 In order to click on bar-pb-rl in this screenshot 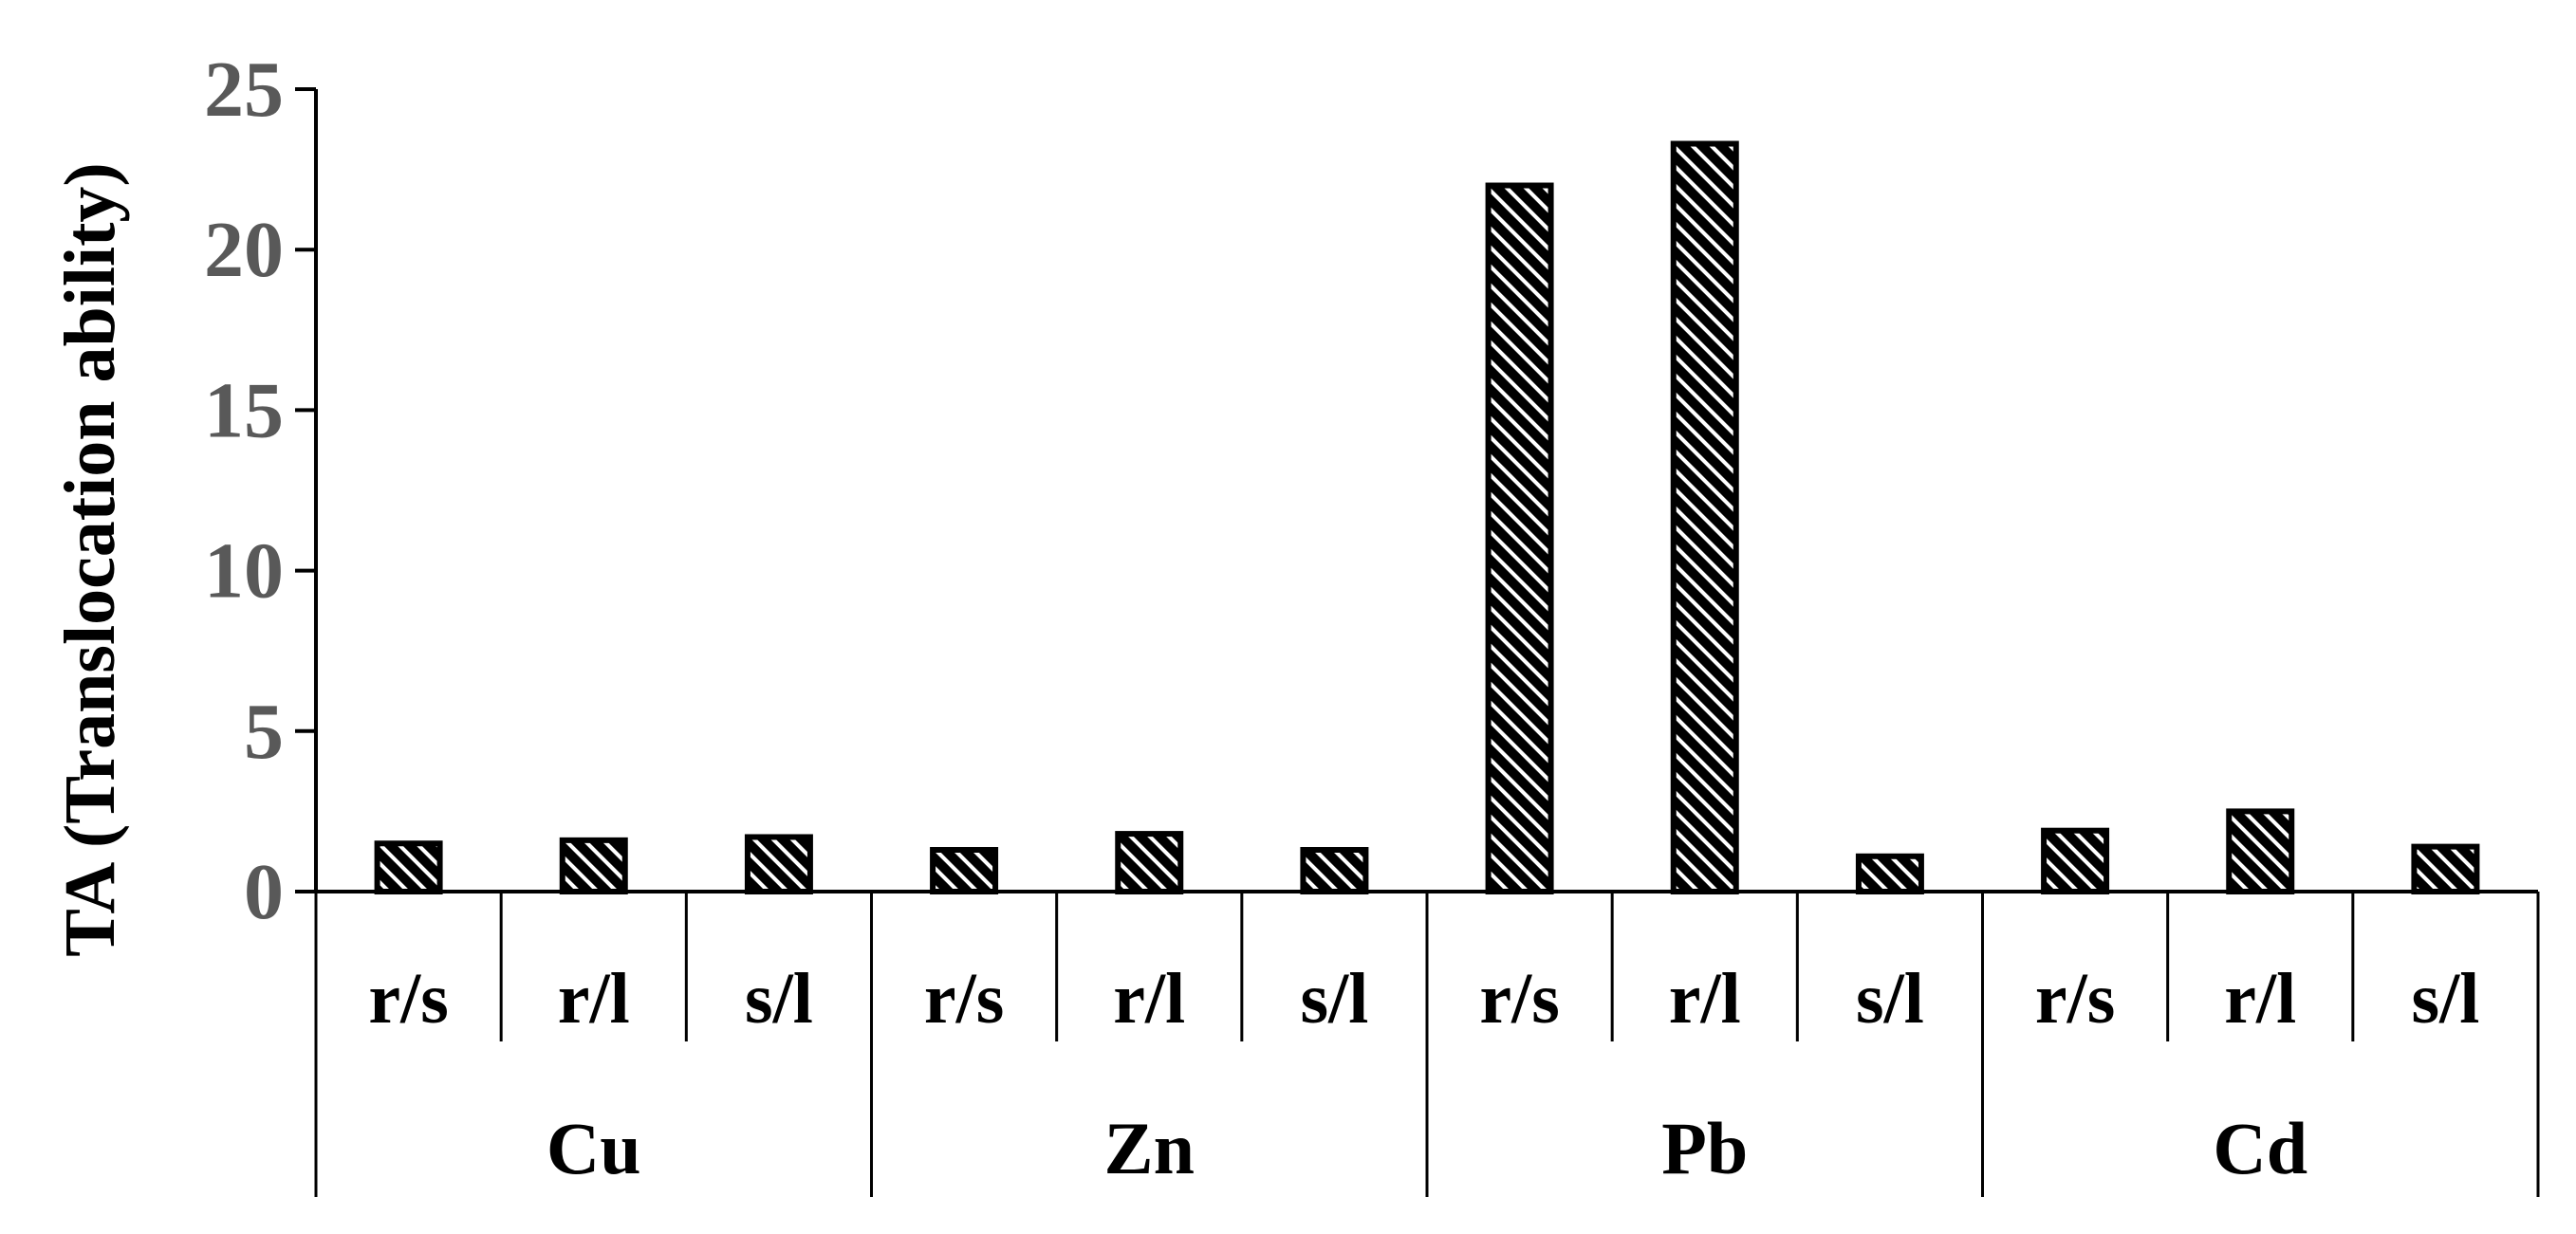, I will do `click(1704, 517)`.